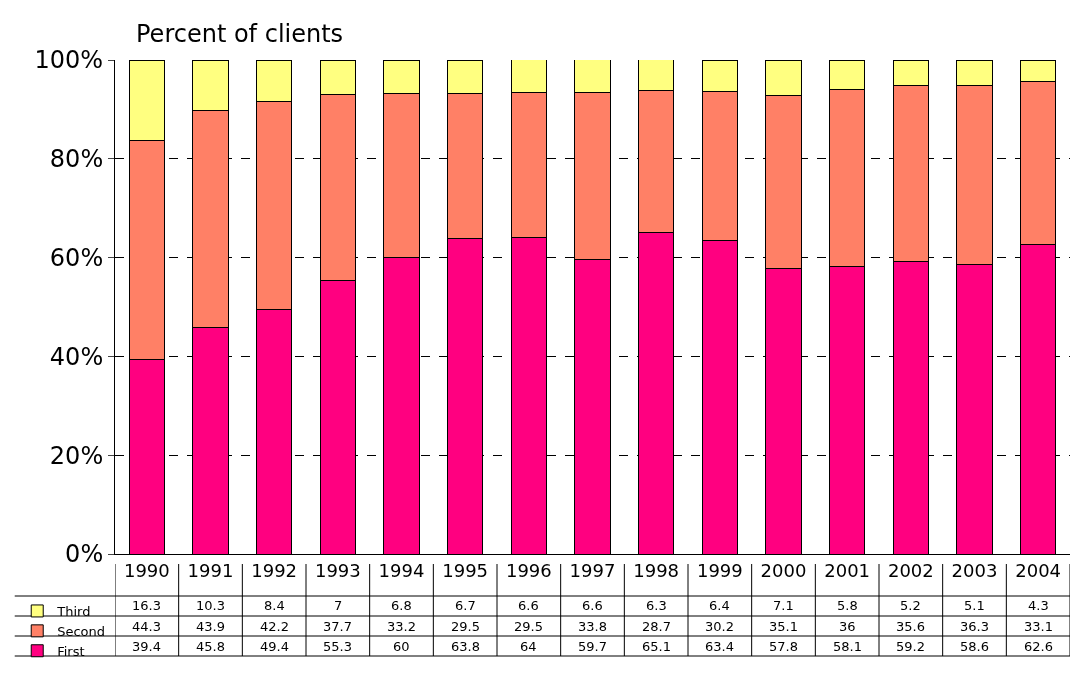  What do you see at coordinates (1038, 605) in the screenshot?
I see `data-label: 4.3` at bounding box center [1038, 605].